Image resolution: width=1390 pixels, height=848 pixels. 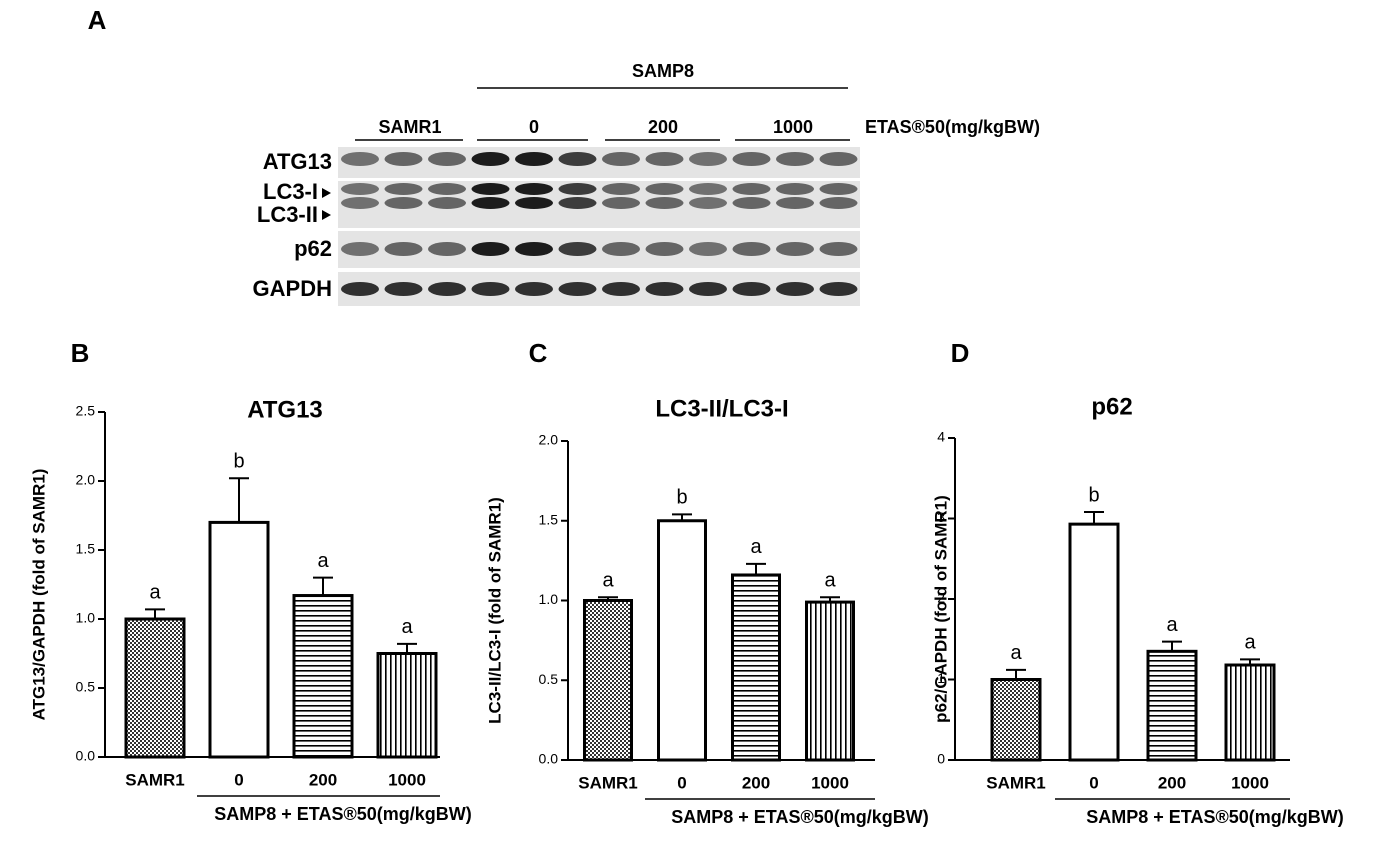 I want to click on group-label: SAMP8, so click(x=663, y=71).